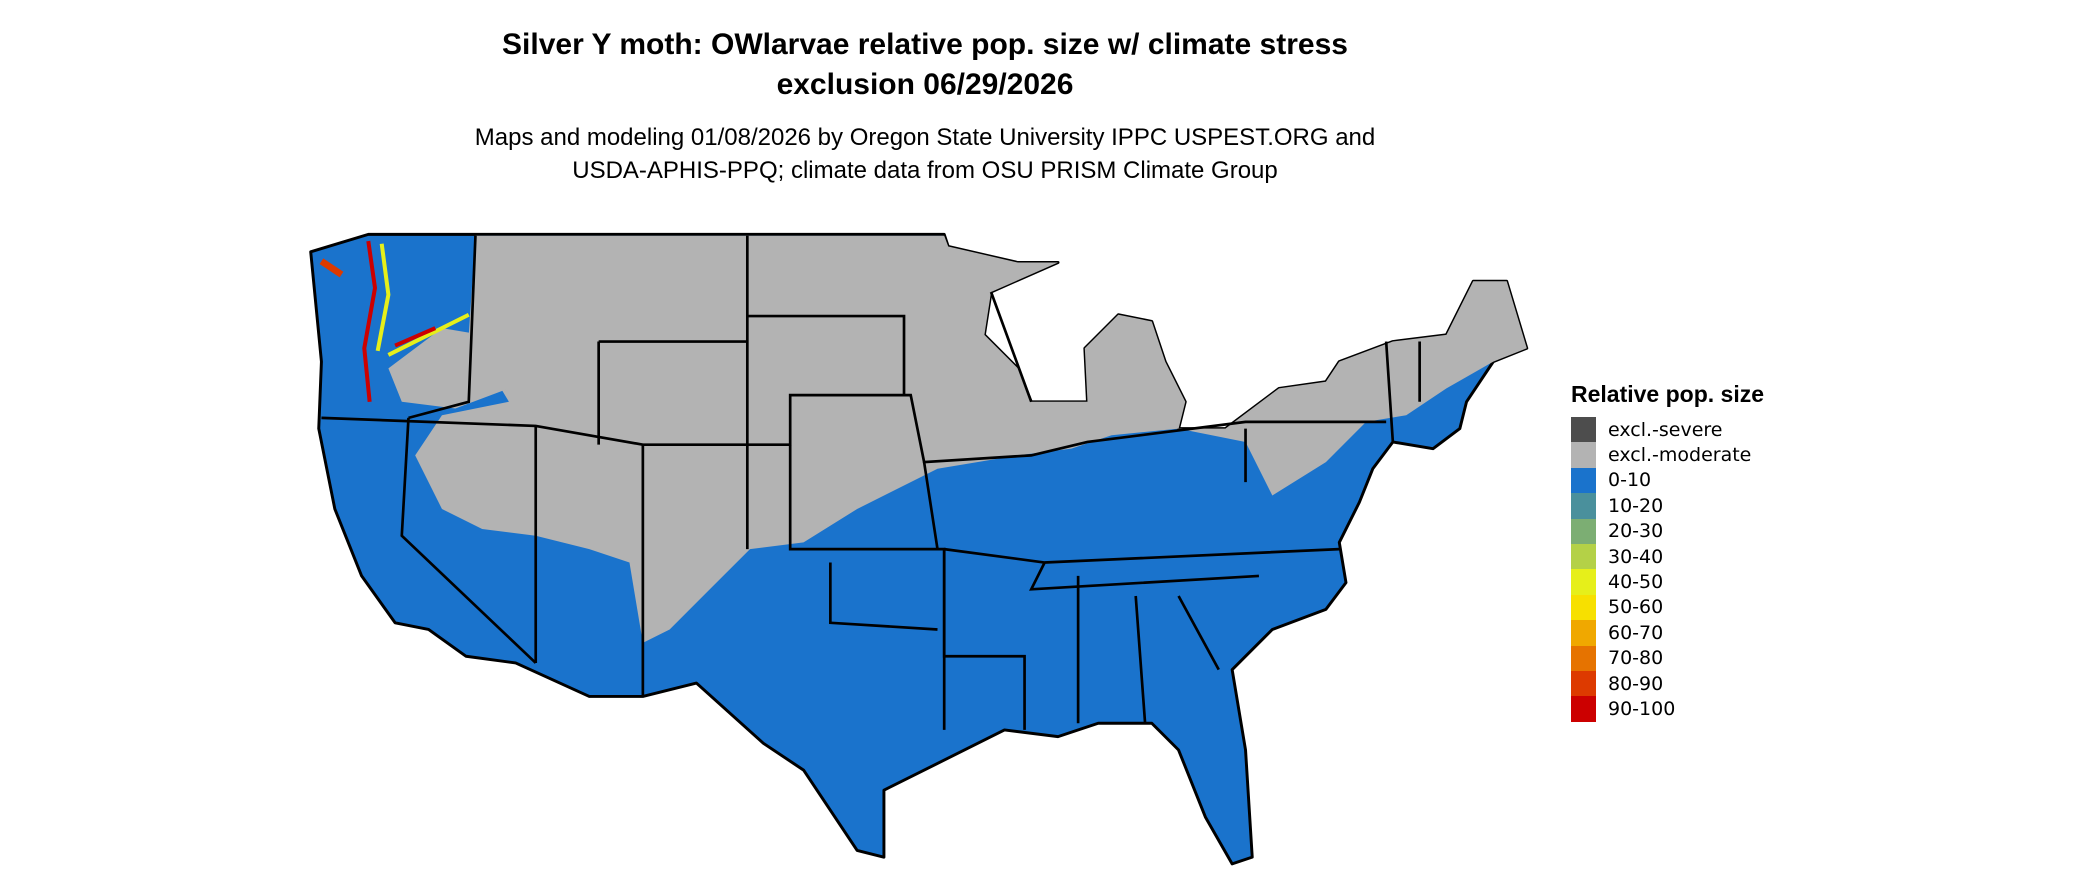 This screenshot has width=2100, height=892. I want to click on legend-item: 10-20, so click(1661, 506).